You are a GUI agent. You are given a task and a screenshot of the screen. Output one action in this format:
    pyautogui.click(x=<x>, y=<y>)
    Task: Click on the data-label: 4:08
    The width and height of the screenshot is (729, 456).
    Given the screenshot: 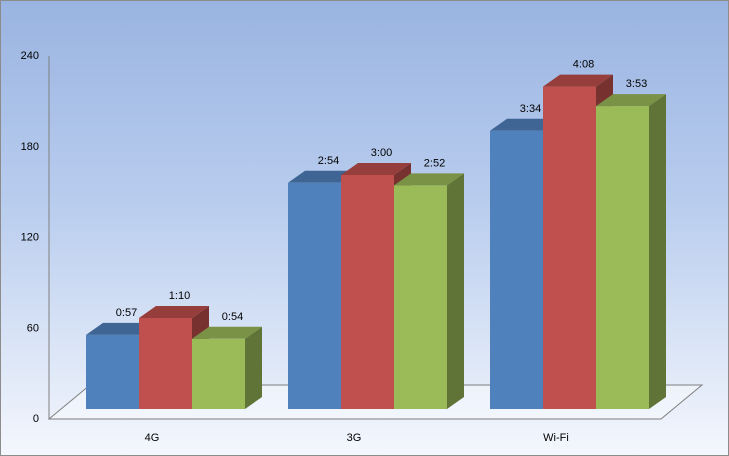 What is the action you would take?
    pyautogui.click(x=583, y=65)
    